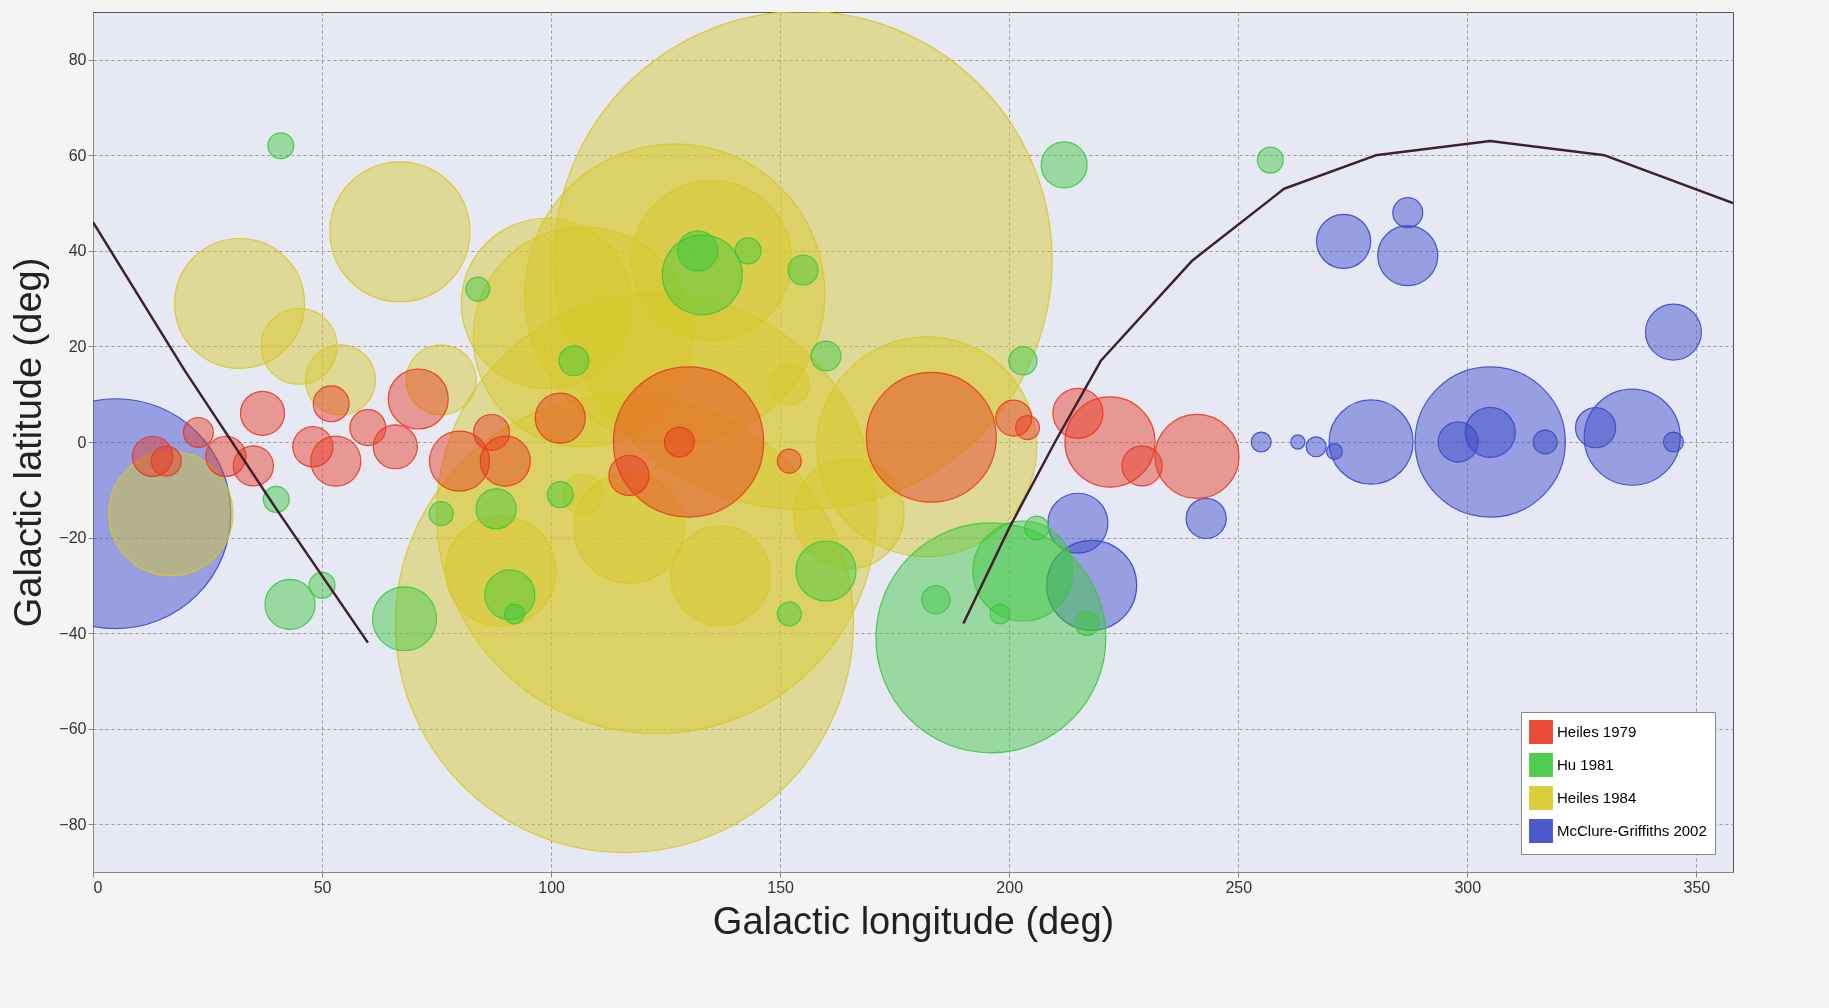 The image size is (1829, 1008). I want to click on legend-label: Heiles 1979, so click(1597, 731).